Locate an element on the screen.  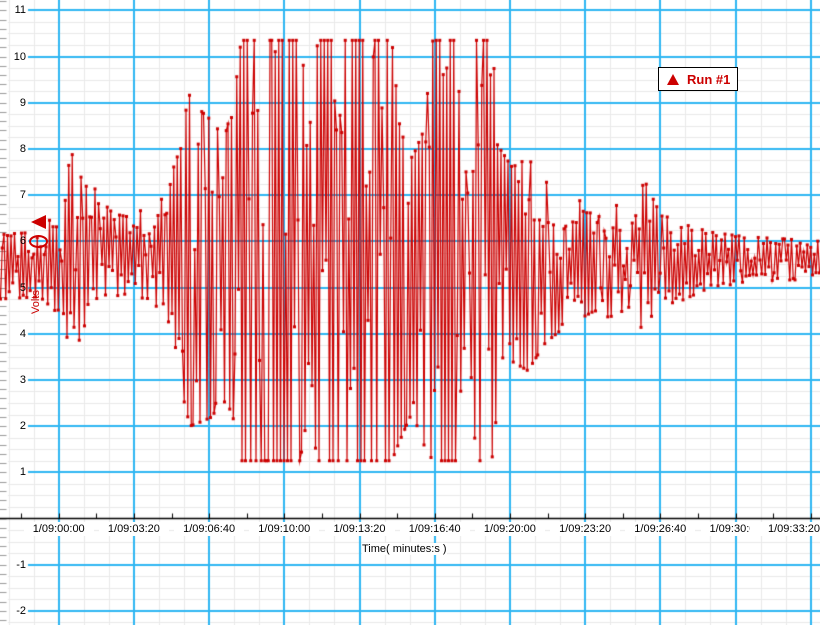
annotation-ellipse is located at coordinates (38, 241).